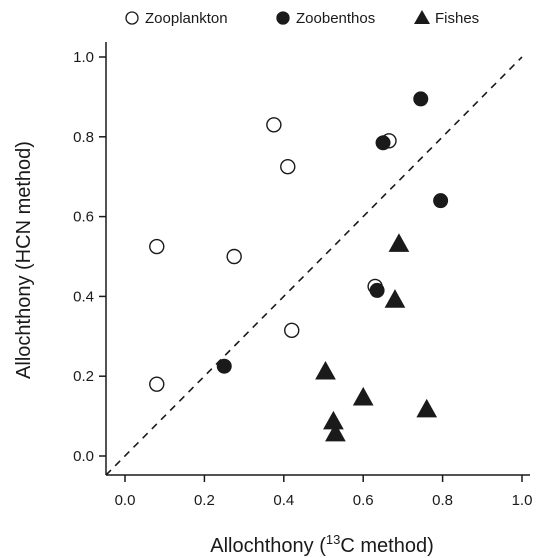 Image resolution: width=537 pixels, height=558 pixels. I want to click on y-tick-label: 0.6, so click(83, 217).